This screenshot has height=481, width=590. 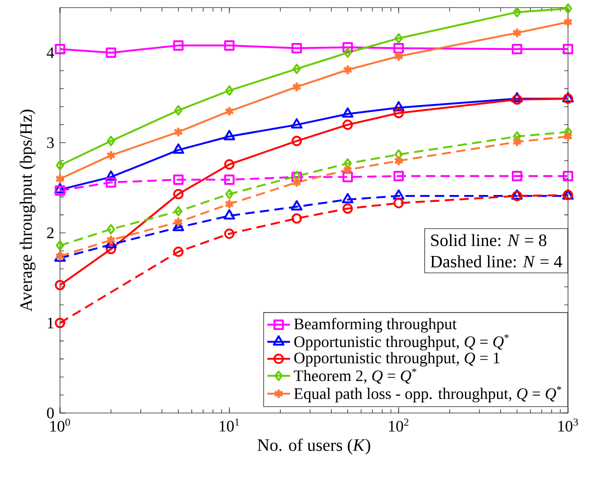 What do you see at coordinates (50, 413) in the screenshot?
I see `y-tick-label: 0` at bounding box center [50, 413].